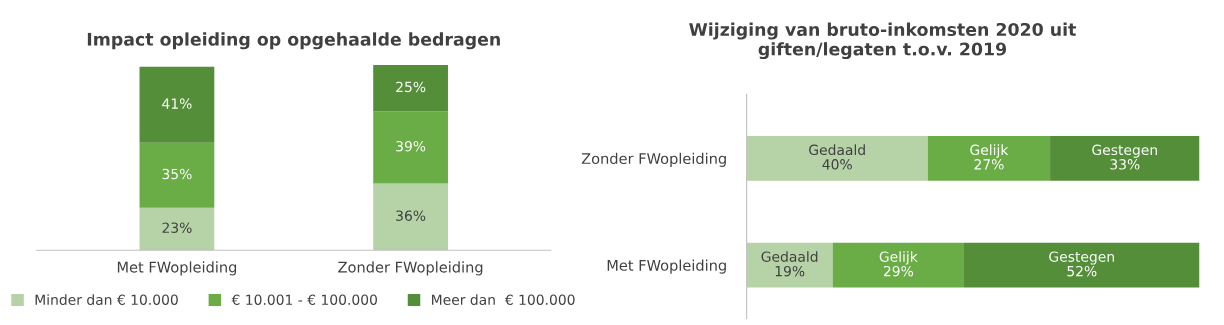 The width and height of the screenshot is (1224, 325). I want to click on data-label: 52%, so click(1082, 271).